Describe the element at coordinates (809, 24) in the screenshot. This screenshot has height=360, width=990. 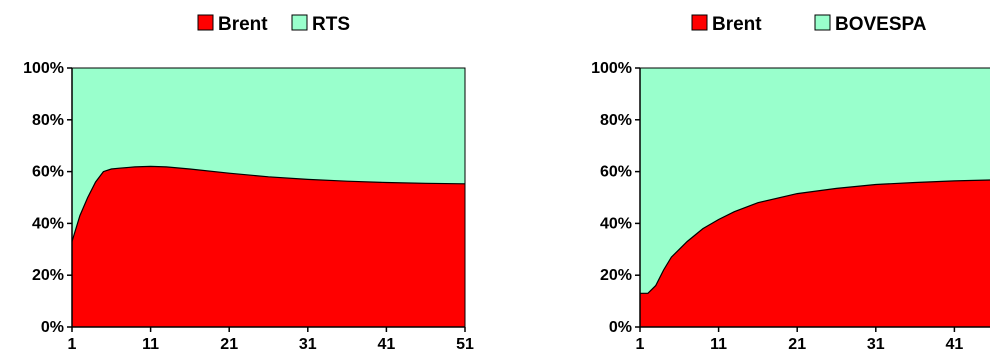
I see `legend: Brent BOVESPA` at that location.